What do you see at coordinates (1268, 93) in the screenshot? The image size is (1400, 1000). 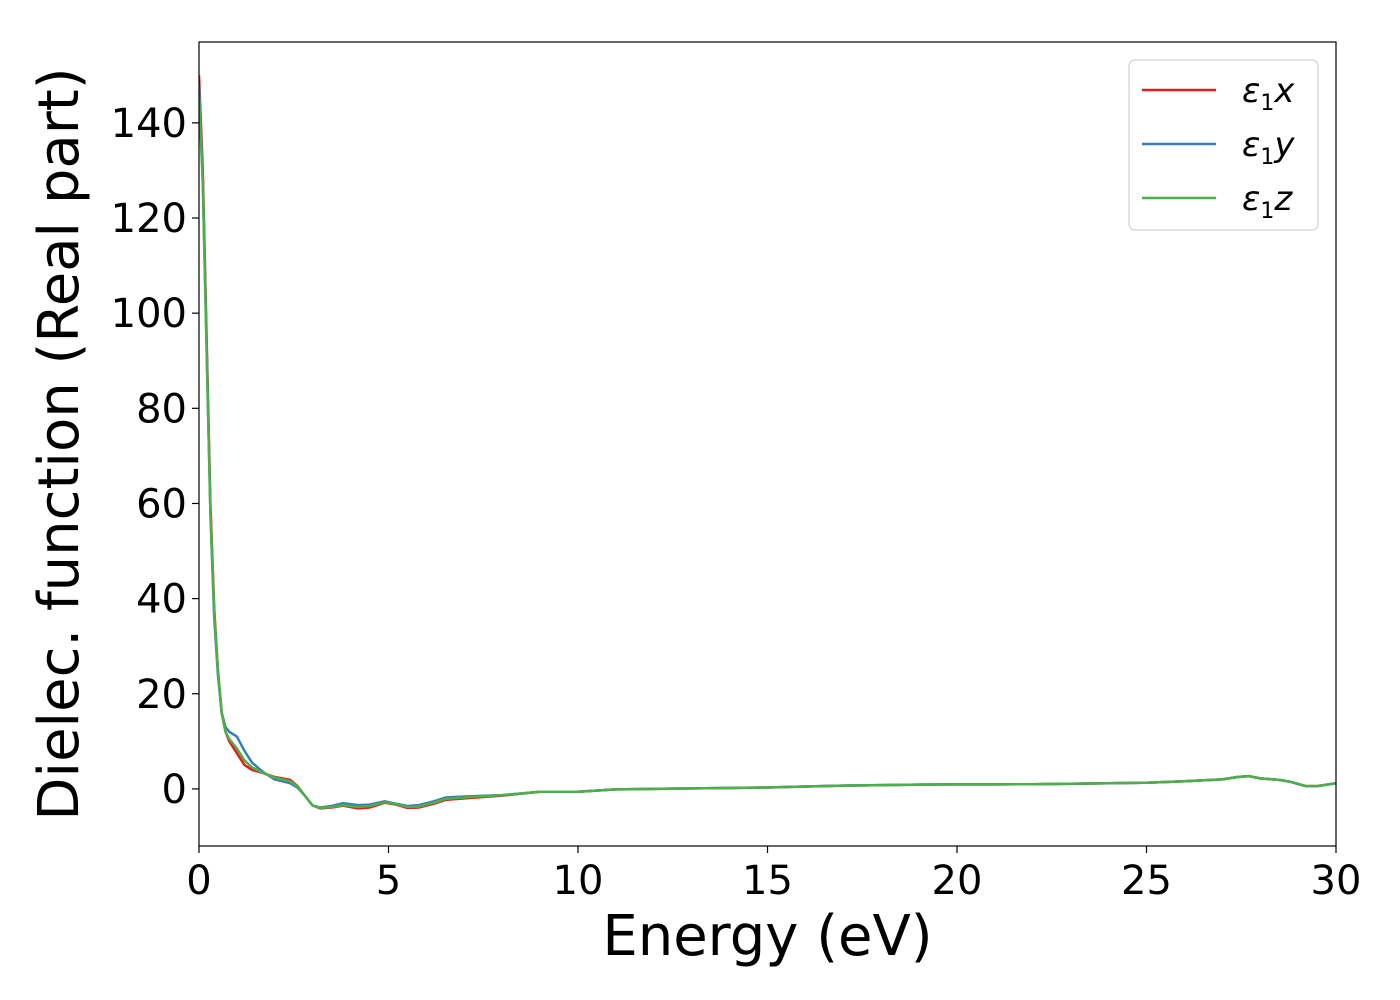 I see `legend-label-x: ε1x` at bounding box center [1268, 93].